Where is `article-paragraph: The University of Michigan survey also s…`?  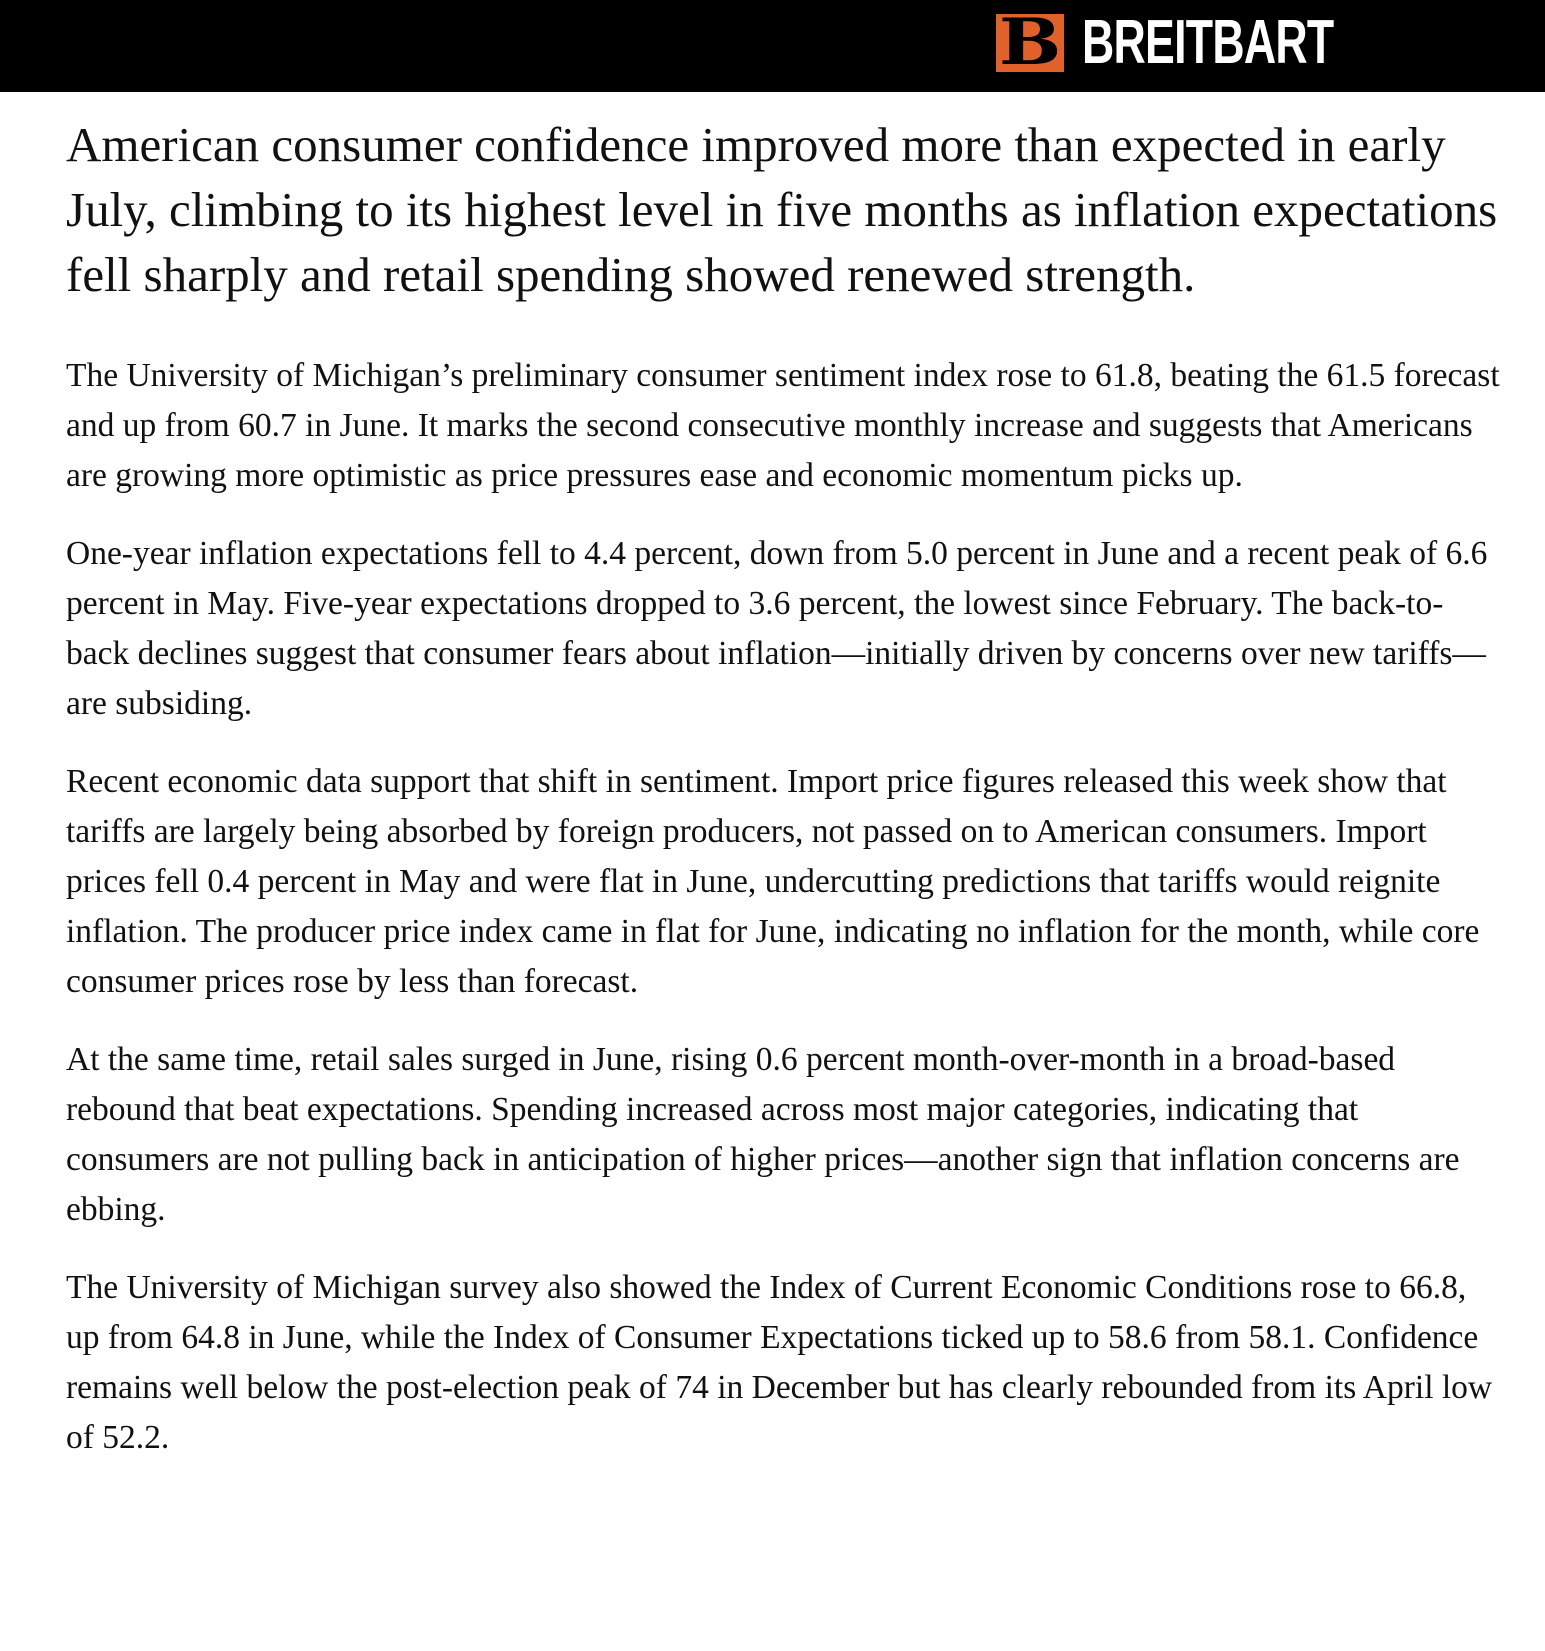
article-paragraph: The University of Michigan survey also s… is located at coordinates (779, 1362).